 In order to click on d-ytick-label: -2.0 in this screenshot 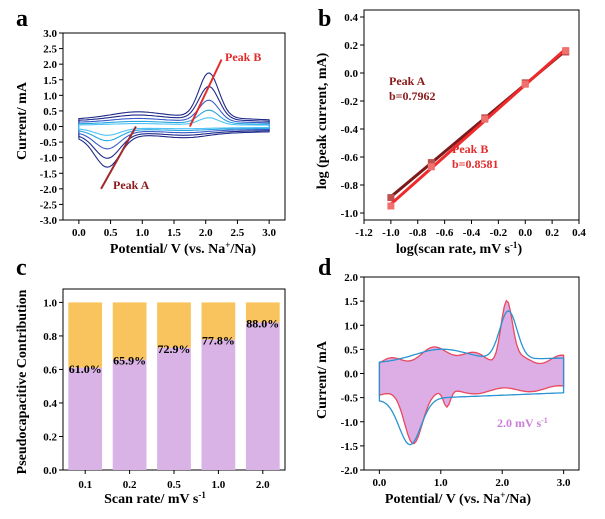, I will do `click(350, 471)`.